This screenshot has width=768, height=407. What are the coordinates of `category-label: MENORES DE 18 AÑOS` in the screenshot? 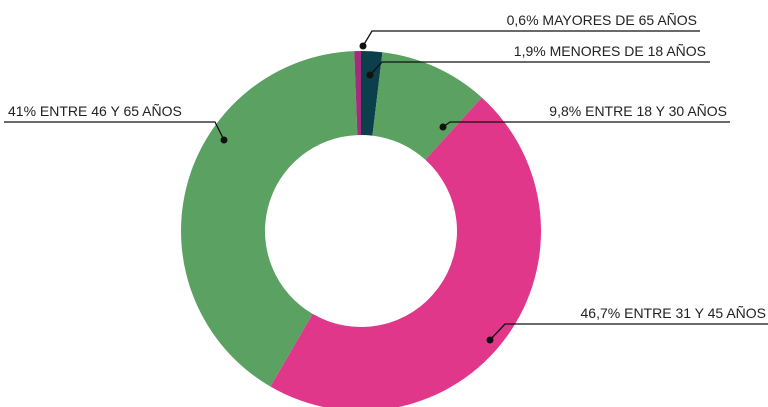 It's located at (628, 51).